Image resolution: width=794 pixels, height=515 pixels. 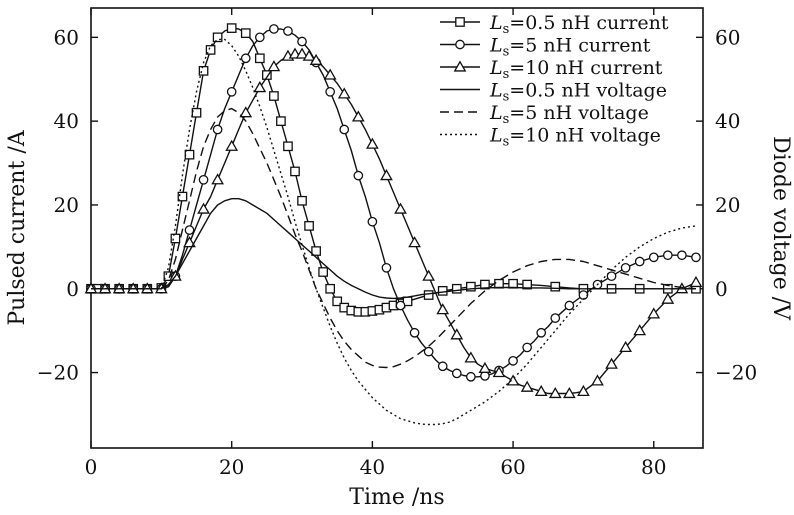 I want to click on y-tick-label-right: 0, so click(x=721, y=289).